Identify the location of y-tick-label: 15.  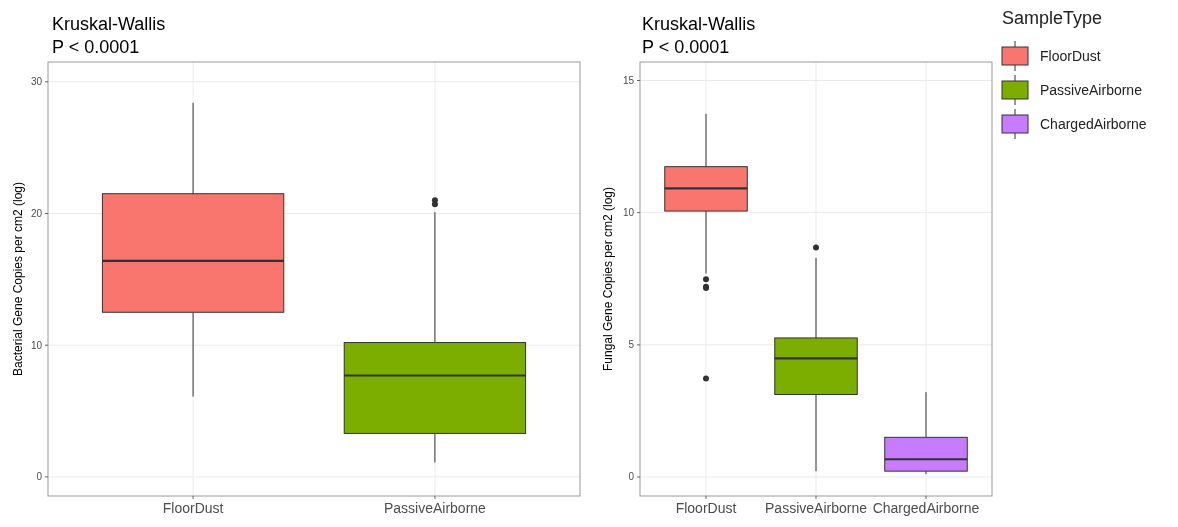
(628, 80).